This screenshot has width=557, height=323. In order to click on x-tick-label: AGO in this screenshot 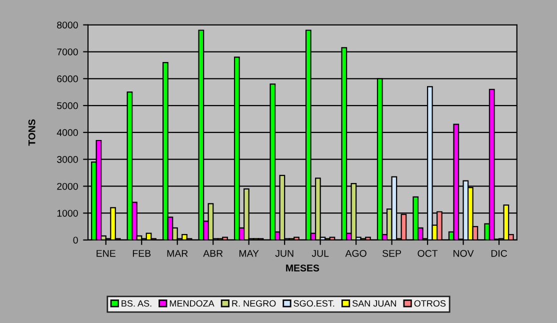, I will do `click(355, 253)`.